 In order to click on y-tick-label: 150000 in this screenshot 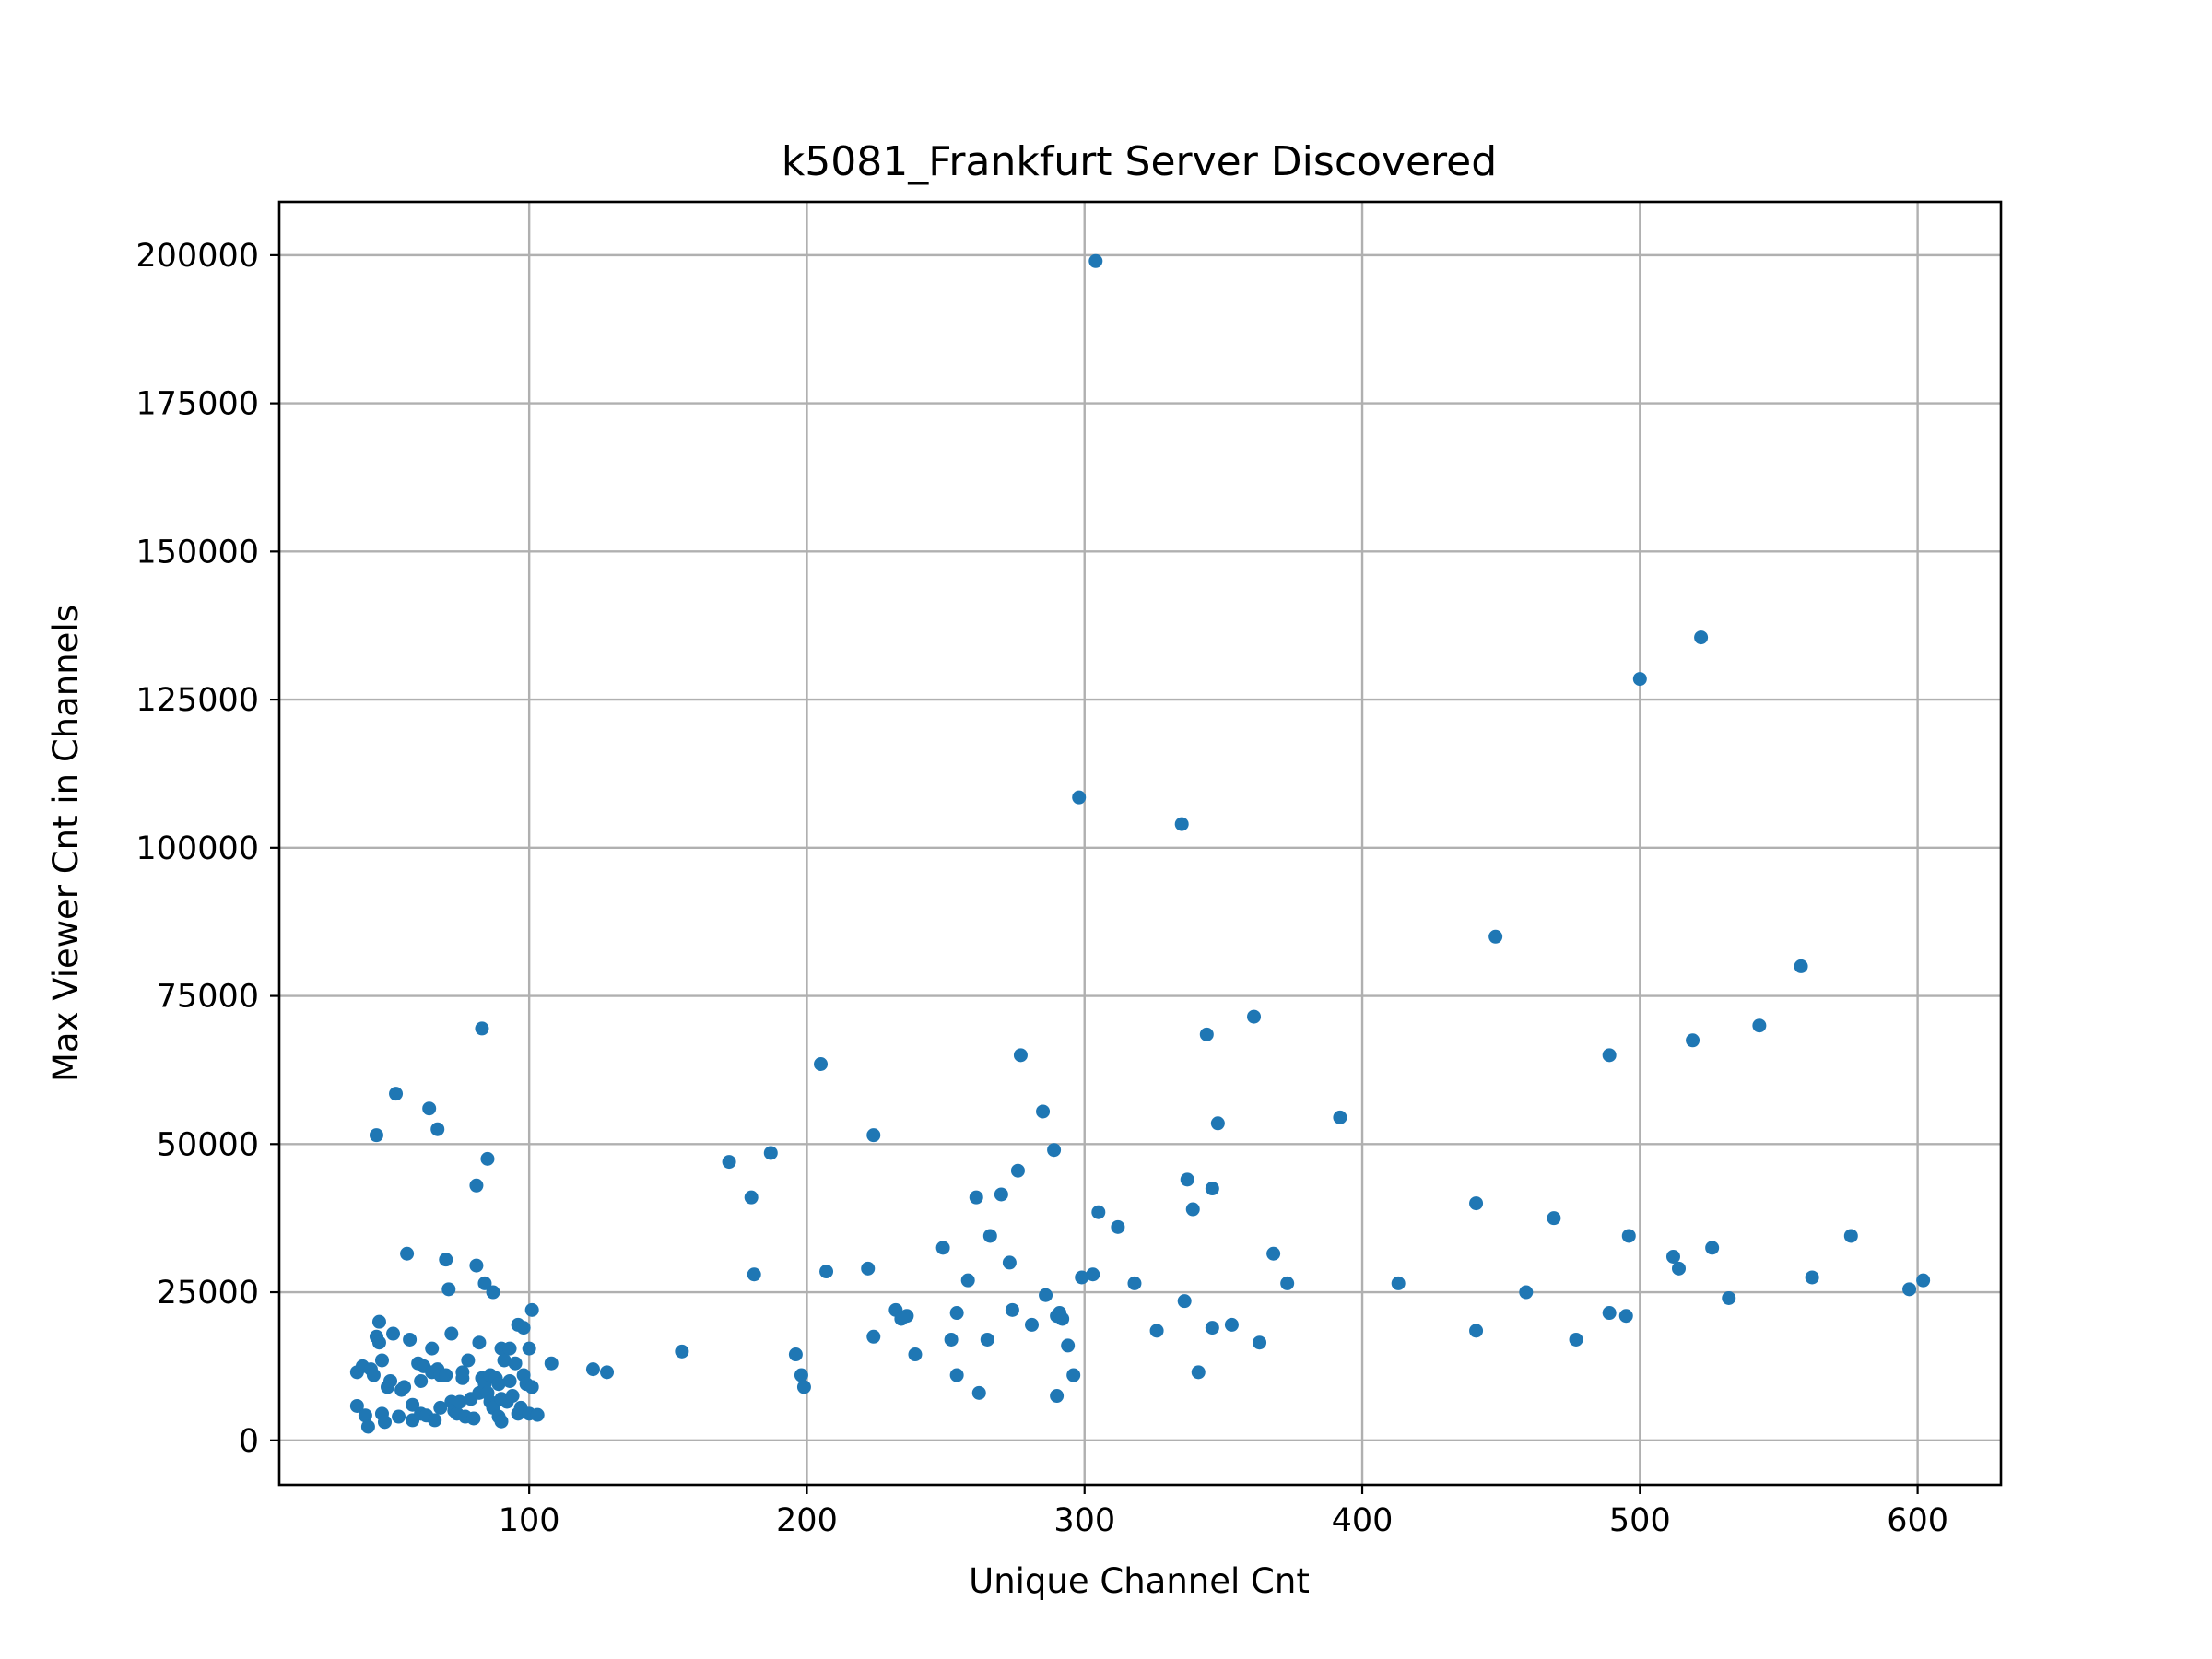, I will do `click(197, 552)`.